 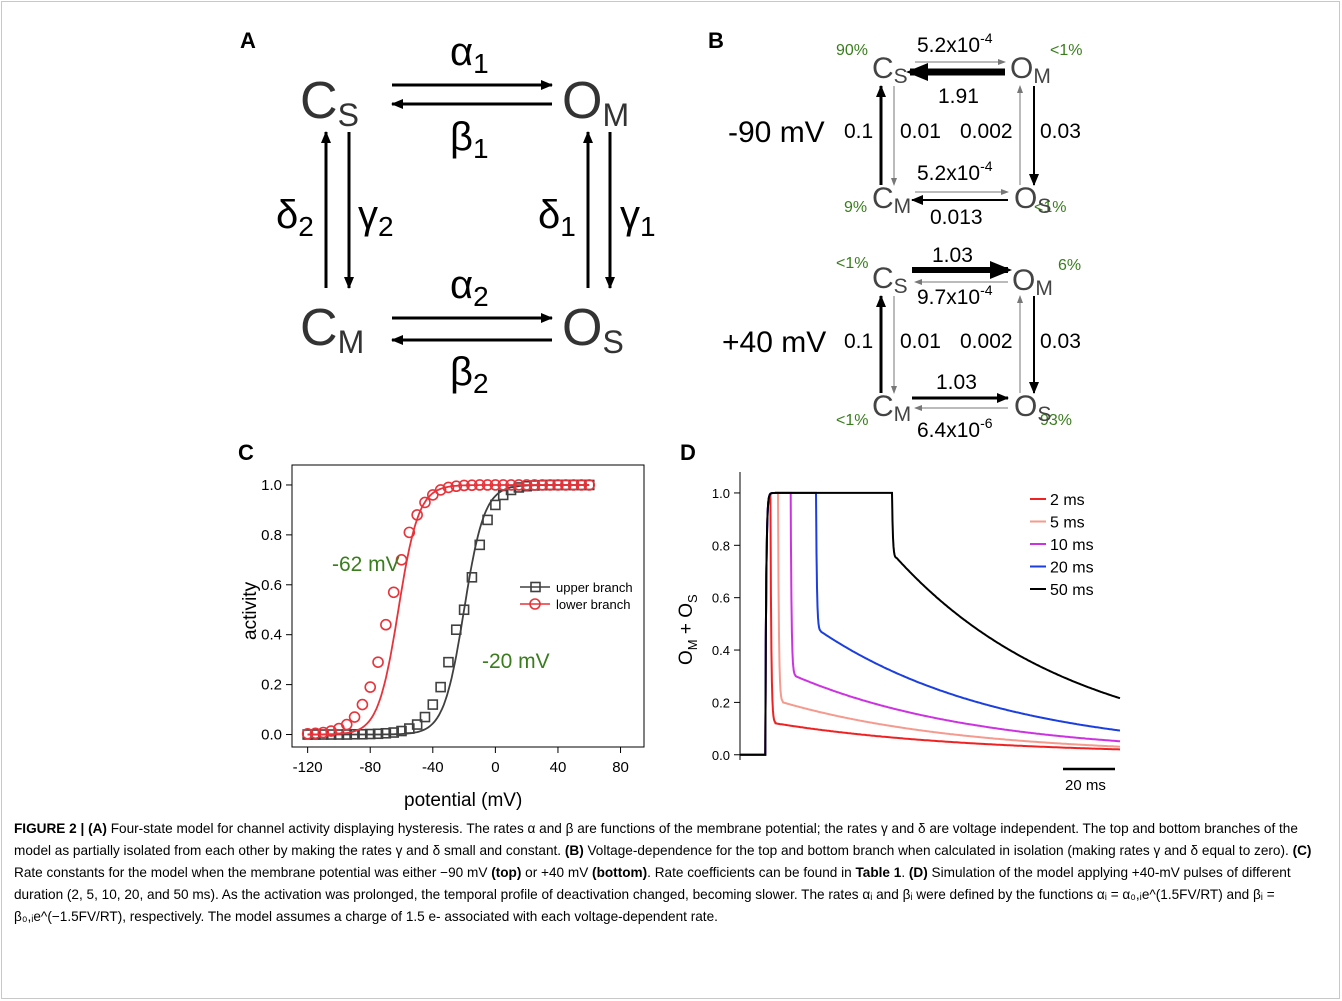 What do you see at coordinates (463, 800) in the screenshot?
I see `plot-c-xlabel: potential (mV)` at bounding box center [463, 800].